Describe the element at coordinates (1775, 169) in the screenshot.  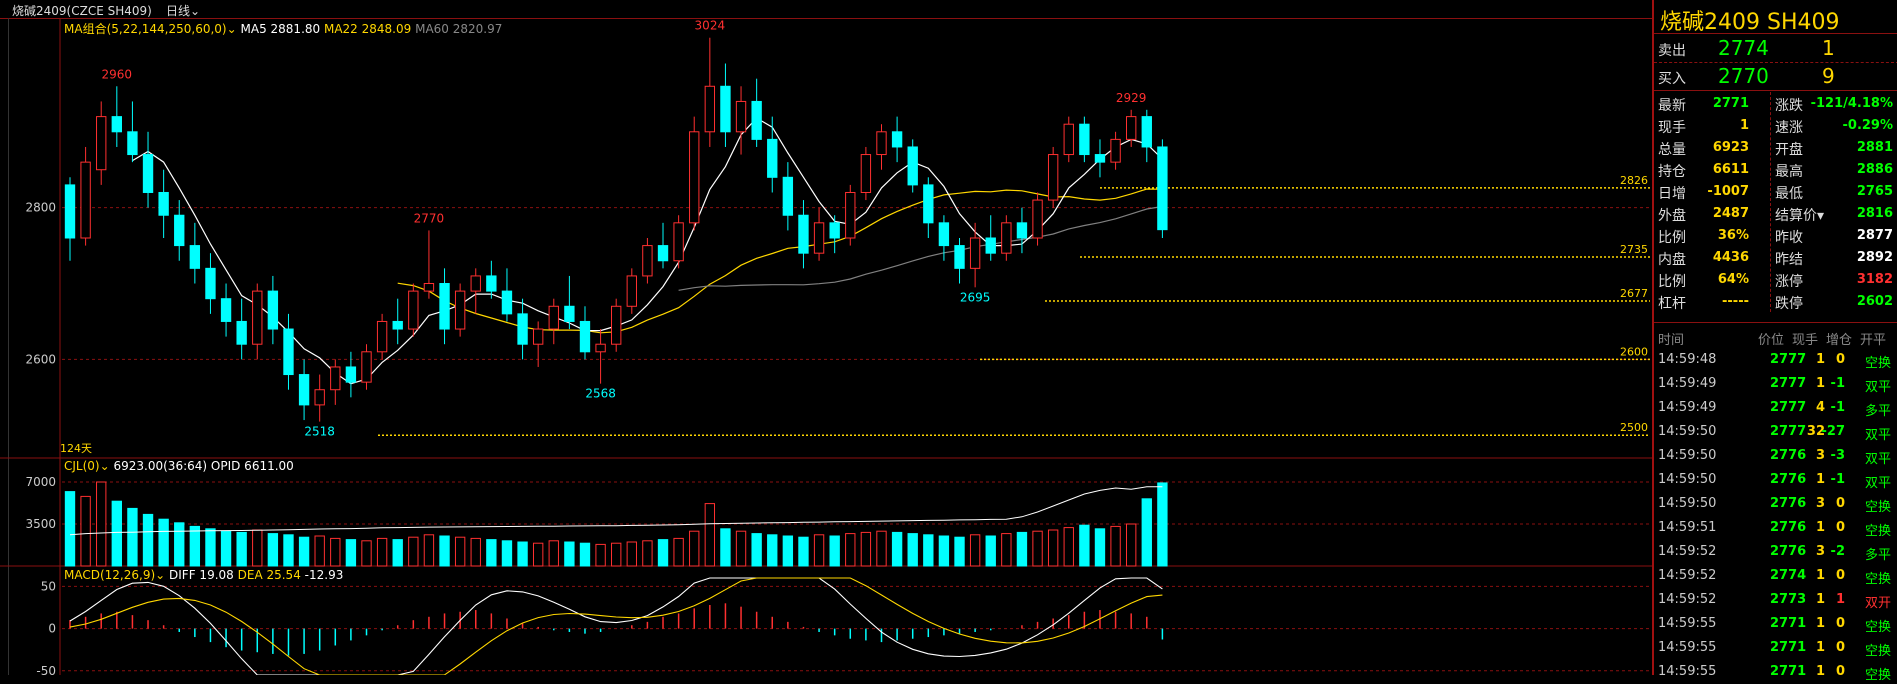
I see `quote-row: 持仓 6611 最高 2886` at that location.